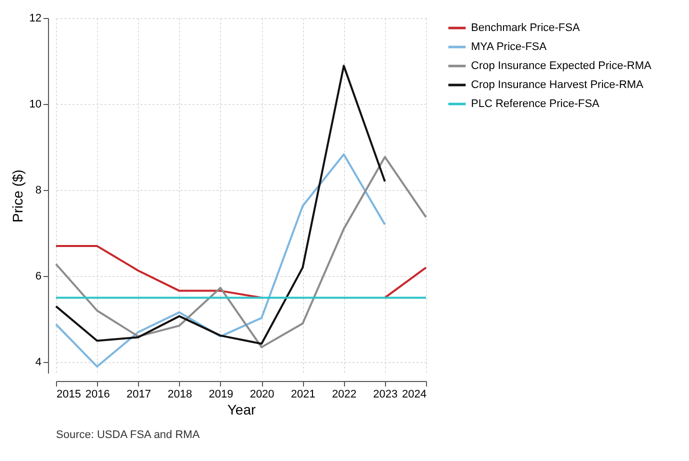 This screenshot has width=689, height=461. What do you see at coordinates (35, 18) in the screenshot?
I see `y-tick-label: 12` at bounding box center [35, 18].